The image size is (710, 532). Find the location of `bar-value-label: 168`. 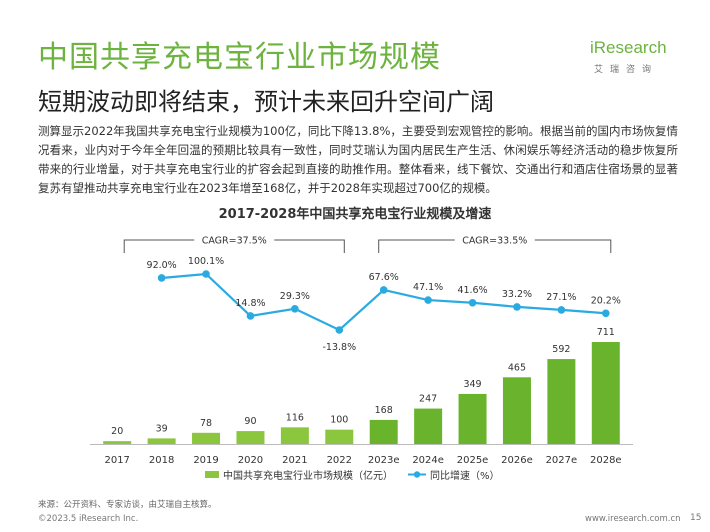

bar-value-label: 168 is located at coordinates (384, 410).